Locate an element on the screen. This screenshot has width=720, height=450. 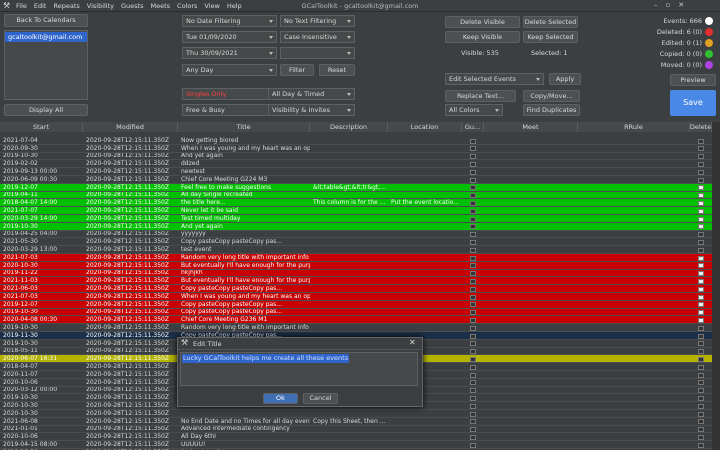
menu-item: Meets is located at coordinates (160, 6).